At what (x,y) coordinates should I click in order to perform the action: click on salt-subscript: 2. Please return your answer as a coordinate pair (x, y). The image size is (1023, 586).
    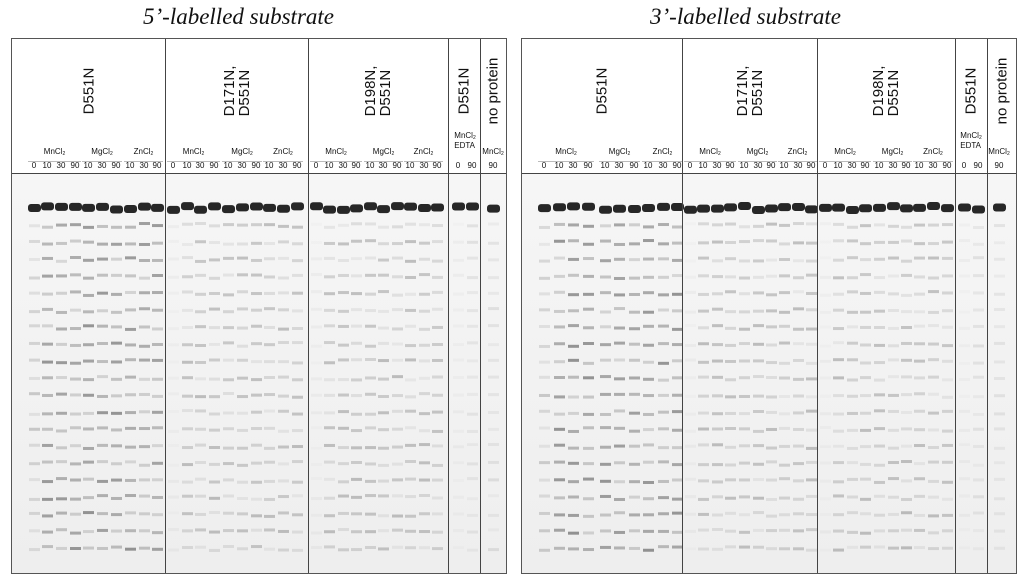
    Looking at the image, I should click on (854, 154).